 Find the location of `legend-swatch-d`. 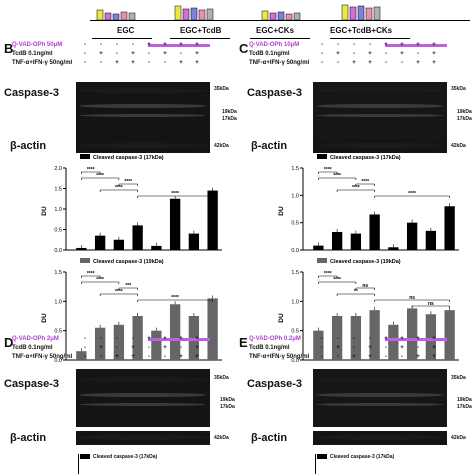

legend-swatch-d is located at coordinates (85, 457).